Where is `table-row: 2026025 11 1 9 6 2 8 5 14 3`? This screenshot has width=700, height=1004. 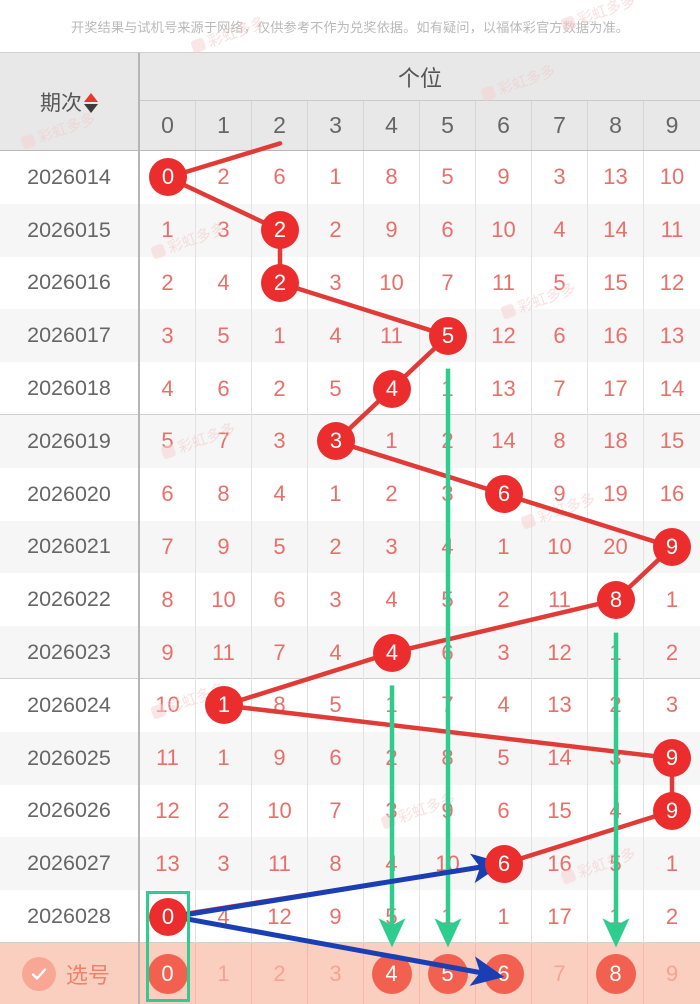 table-row: 2026025 11 1 9 6 2 8 5 14 3 is located at coordinates (350, 758).